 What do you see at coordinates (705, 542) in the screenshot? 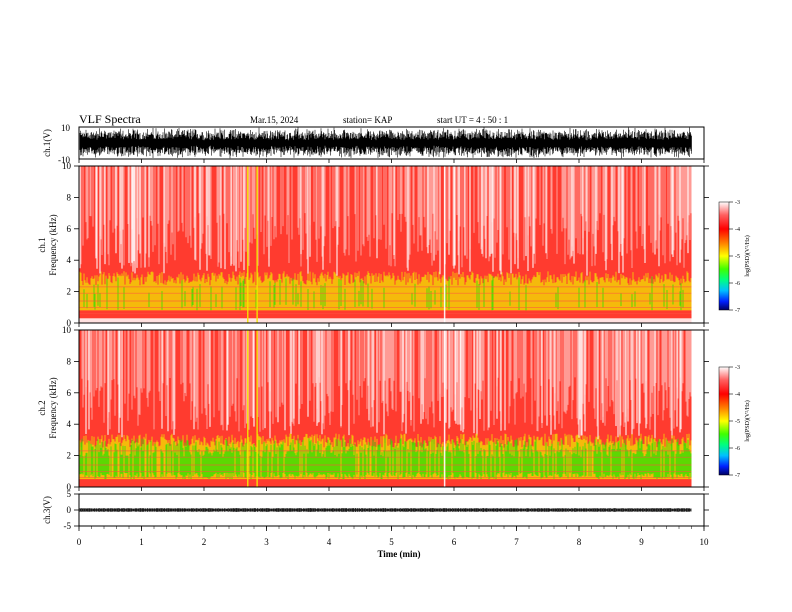
I see `xtick-label-10: 10` at bounding box center [705, 542].